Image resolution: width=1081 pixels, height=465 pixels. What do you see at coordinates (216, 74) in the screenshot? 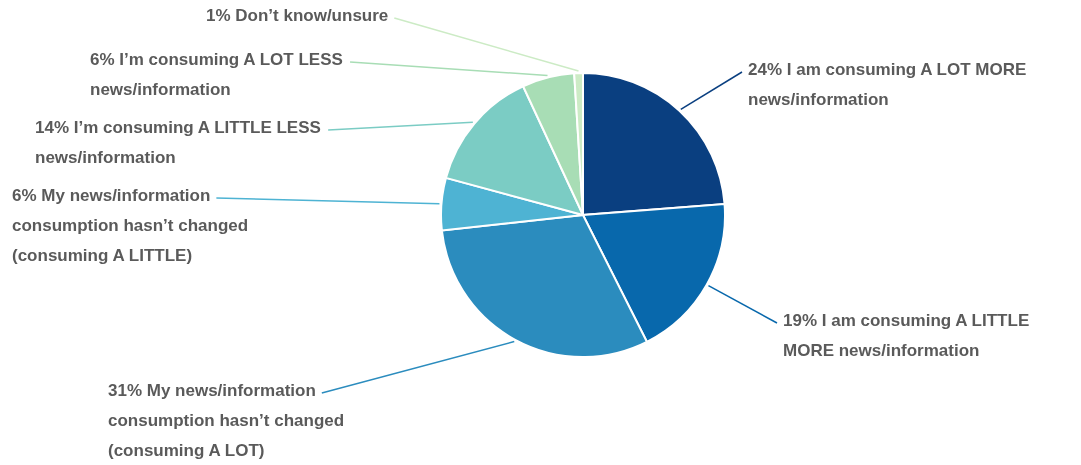
I see `slice-label: 6% I’m consuming A LOT LESS news/information` at bounding box center [216, 74].